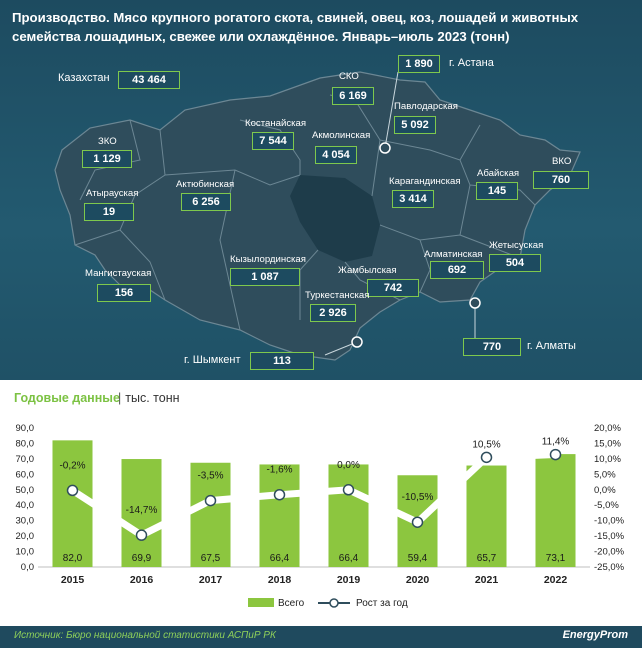 This screenshot has height=648, width=642. What do you see at coordinates (109, 212) in the screenshot?
I see `region-value-atyrau: 19` at bounding box center [109, 212].